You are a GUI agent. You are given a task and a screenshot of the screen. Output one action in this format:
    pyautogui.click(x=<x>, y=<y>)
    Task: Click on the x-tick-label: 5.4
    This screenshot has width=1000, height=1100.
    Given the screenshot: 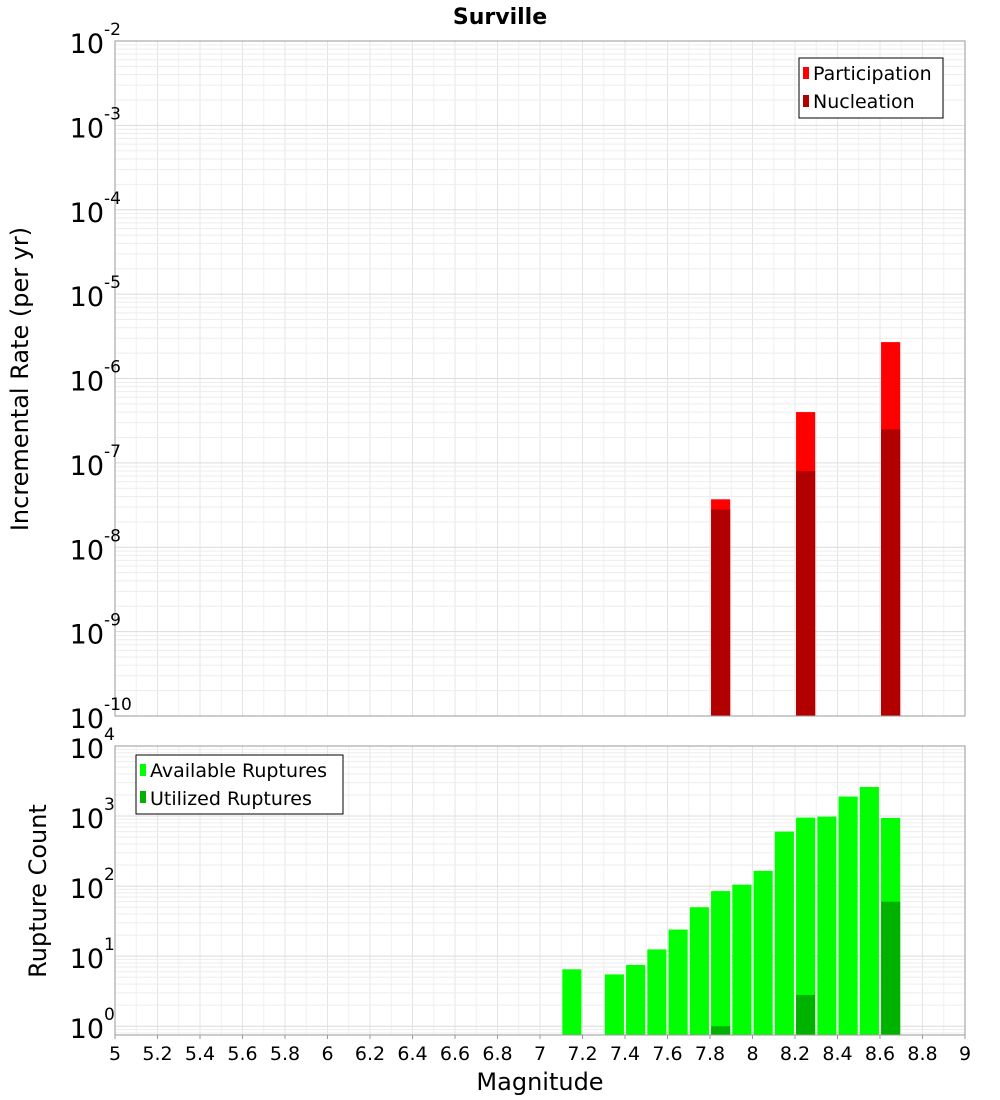 What is the action you would take?
    pyautogui.click(x=200, y=1054)
    